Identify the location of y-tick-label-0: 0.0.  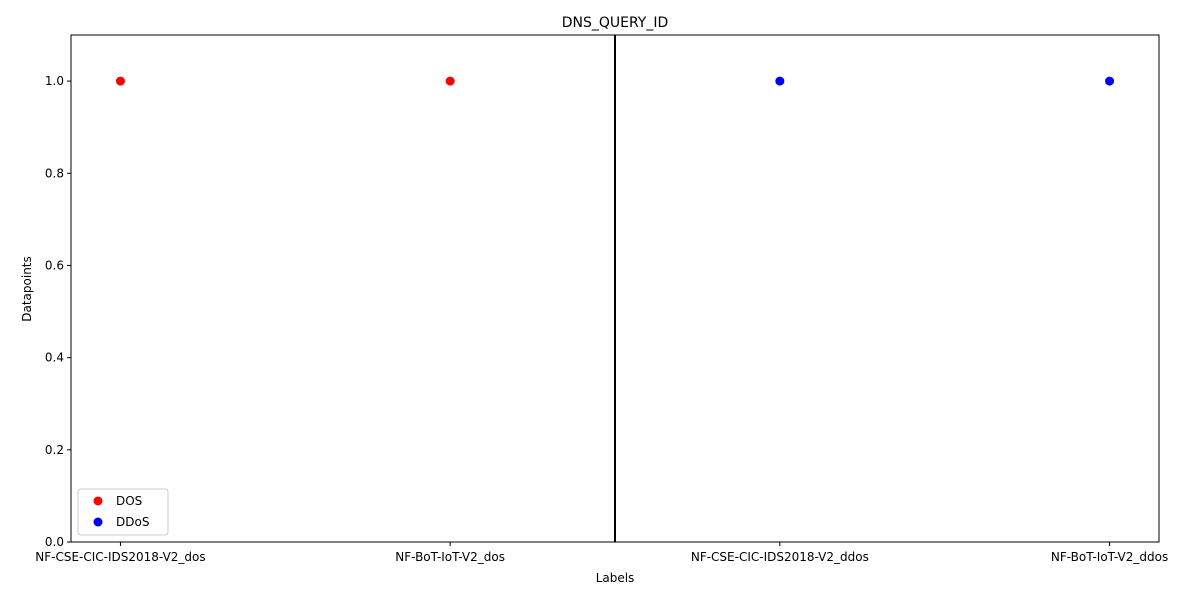
(54, 542).